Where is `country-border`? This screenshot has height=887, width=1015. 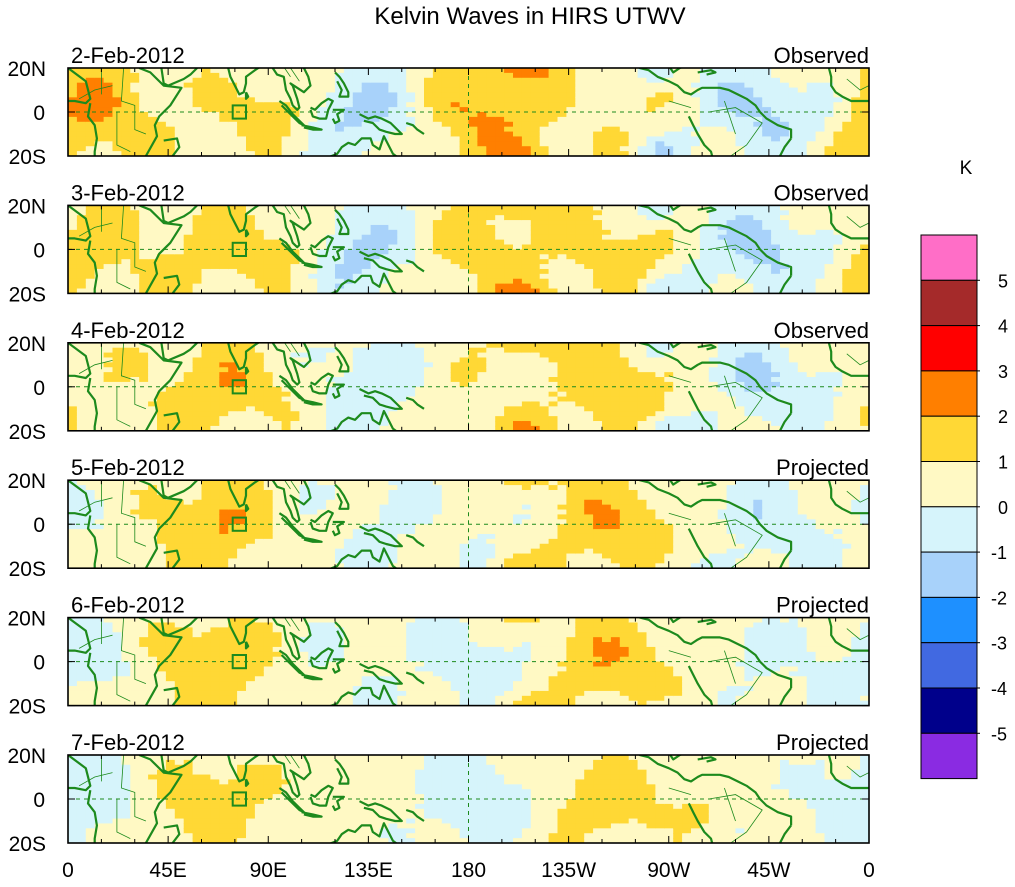 country-border is located at coordinates (735, 131).